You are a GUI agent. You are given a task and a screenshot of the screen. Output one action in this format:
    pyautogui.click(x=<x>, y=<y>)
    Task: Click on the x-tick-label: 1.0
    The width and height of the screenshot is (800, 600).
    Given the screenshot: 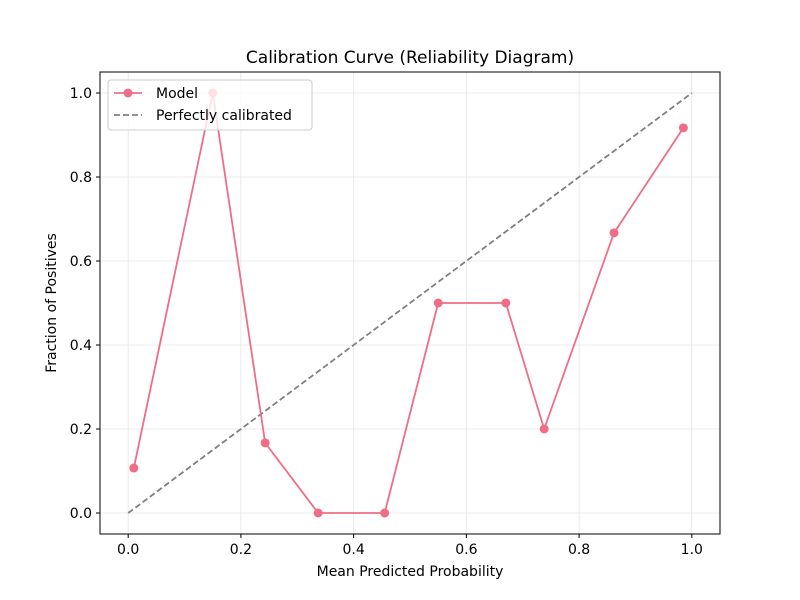 What is the action you would take?
    pyautogui.click(x=692, y=550)
    